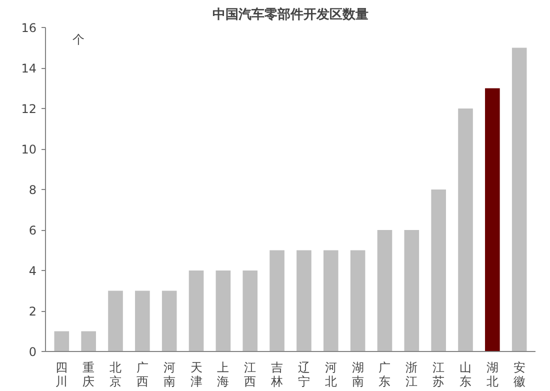 This screenshot has width=550, height=391. Describe the element at coordinates (492, 374) in the screenshot. I see `x-tick-label: 湖北` at that location.